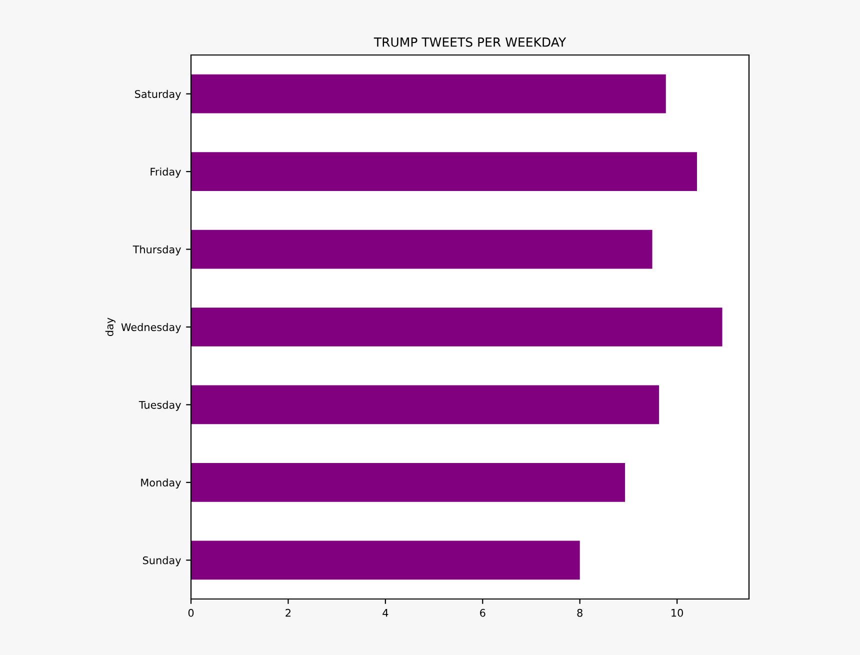 Image resolution: width=860 pixels, height=655 pixels. Describe the element at coordinates (483, 612) in the screenshot. I see `x-tick-label: 6` at that location.